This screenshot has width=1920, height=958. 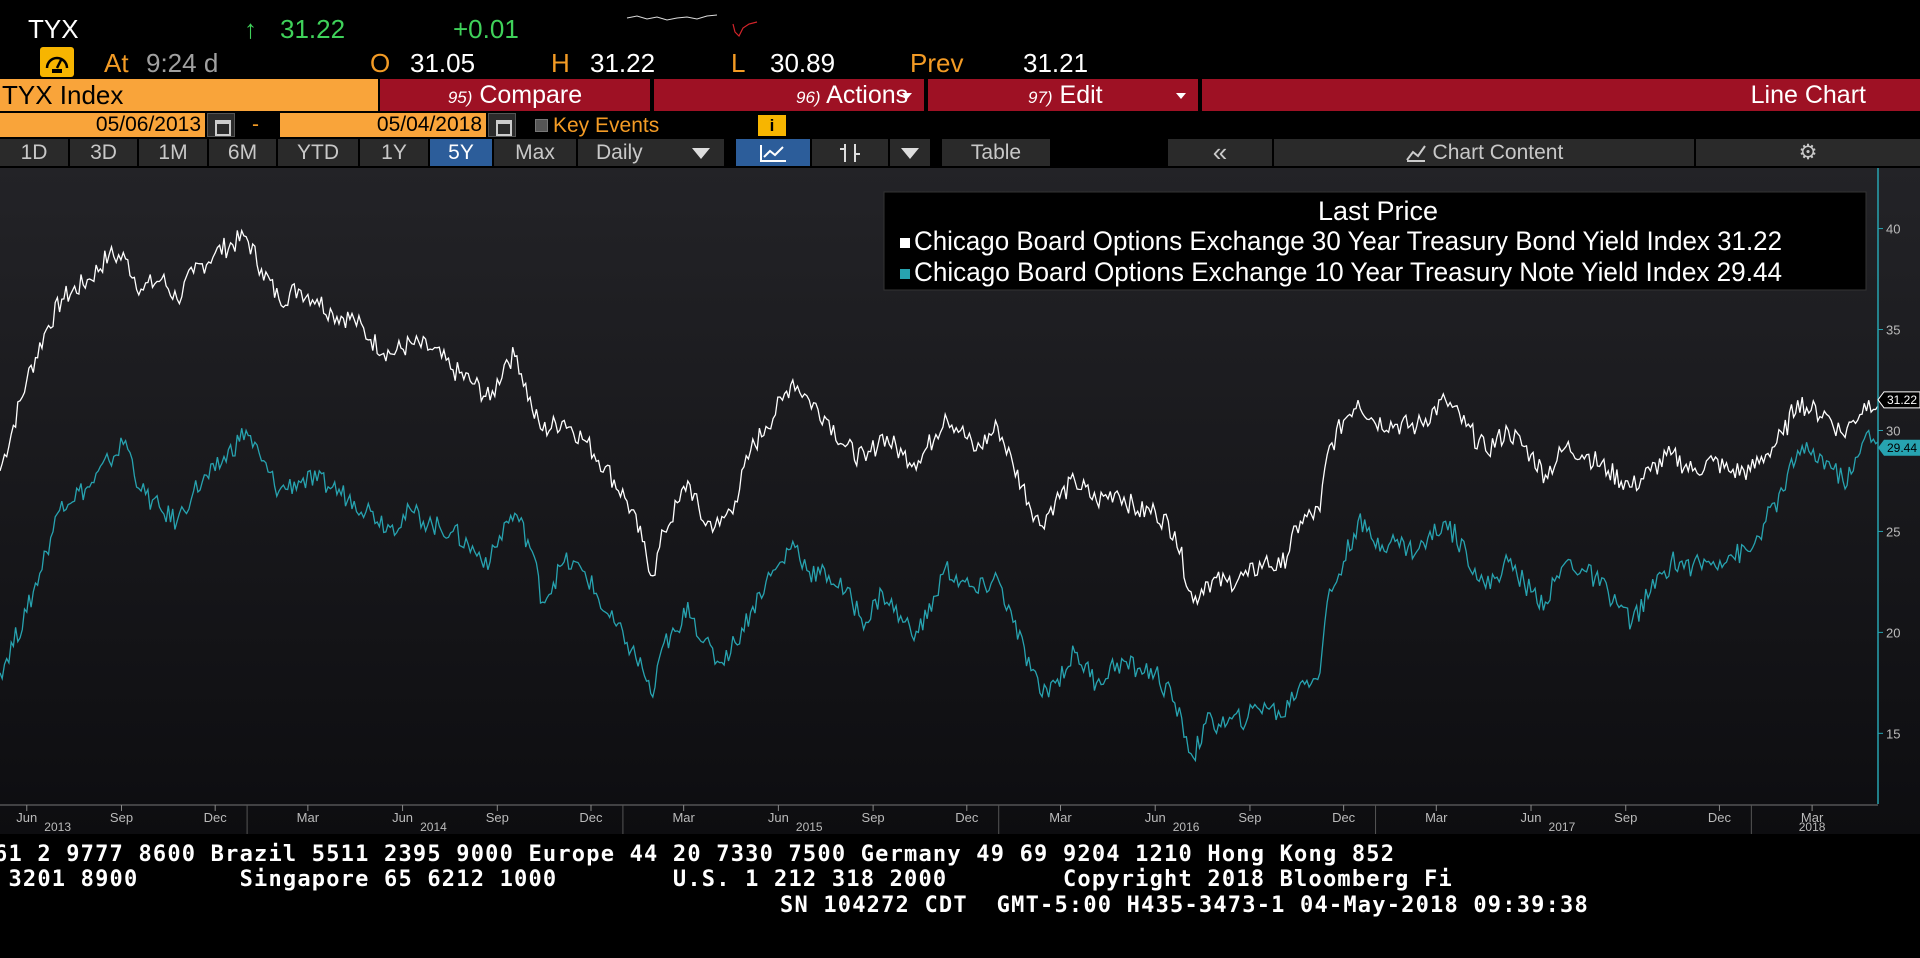 I want to click on chart-content-button: Chart Content, so click(x=1485, y=152).